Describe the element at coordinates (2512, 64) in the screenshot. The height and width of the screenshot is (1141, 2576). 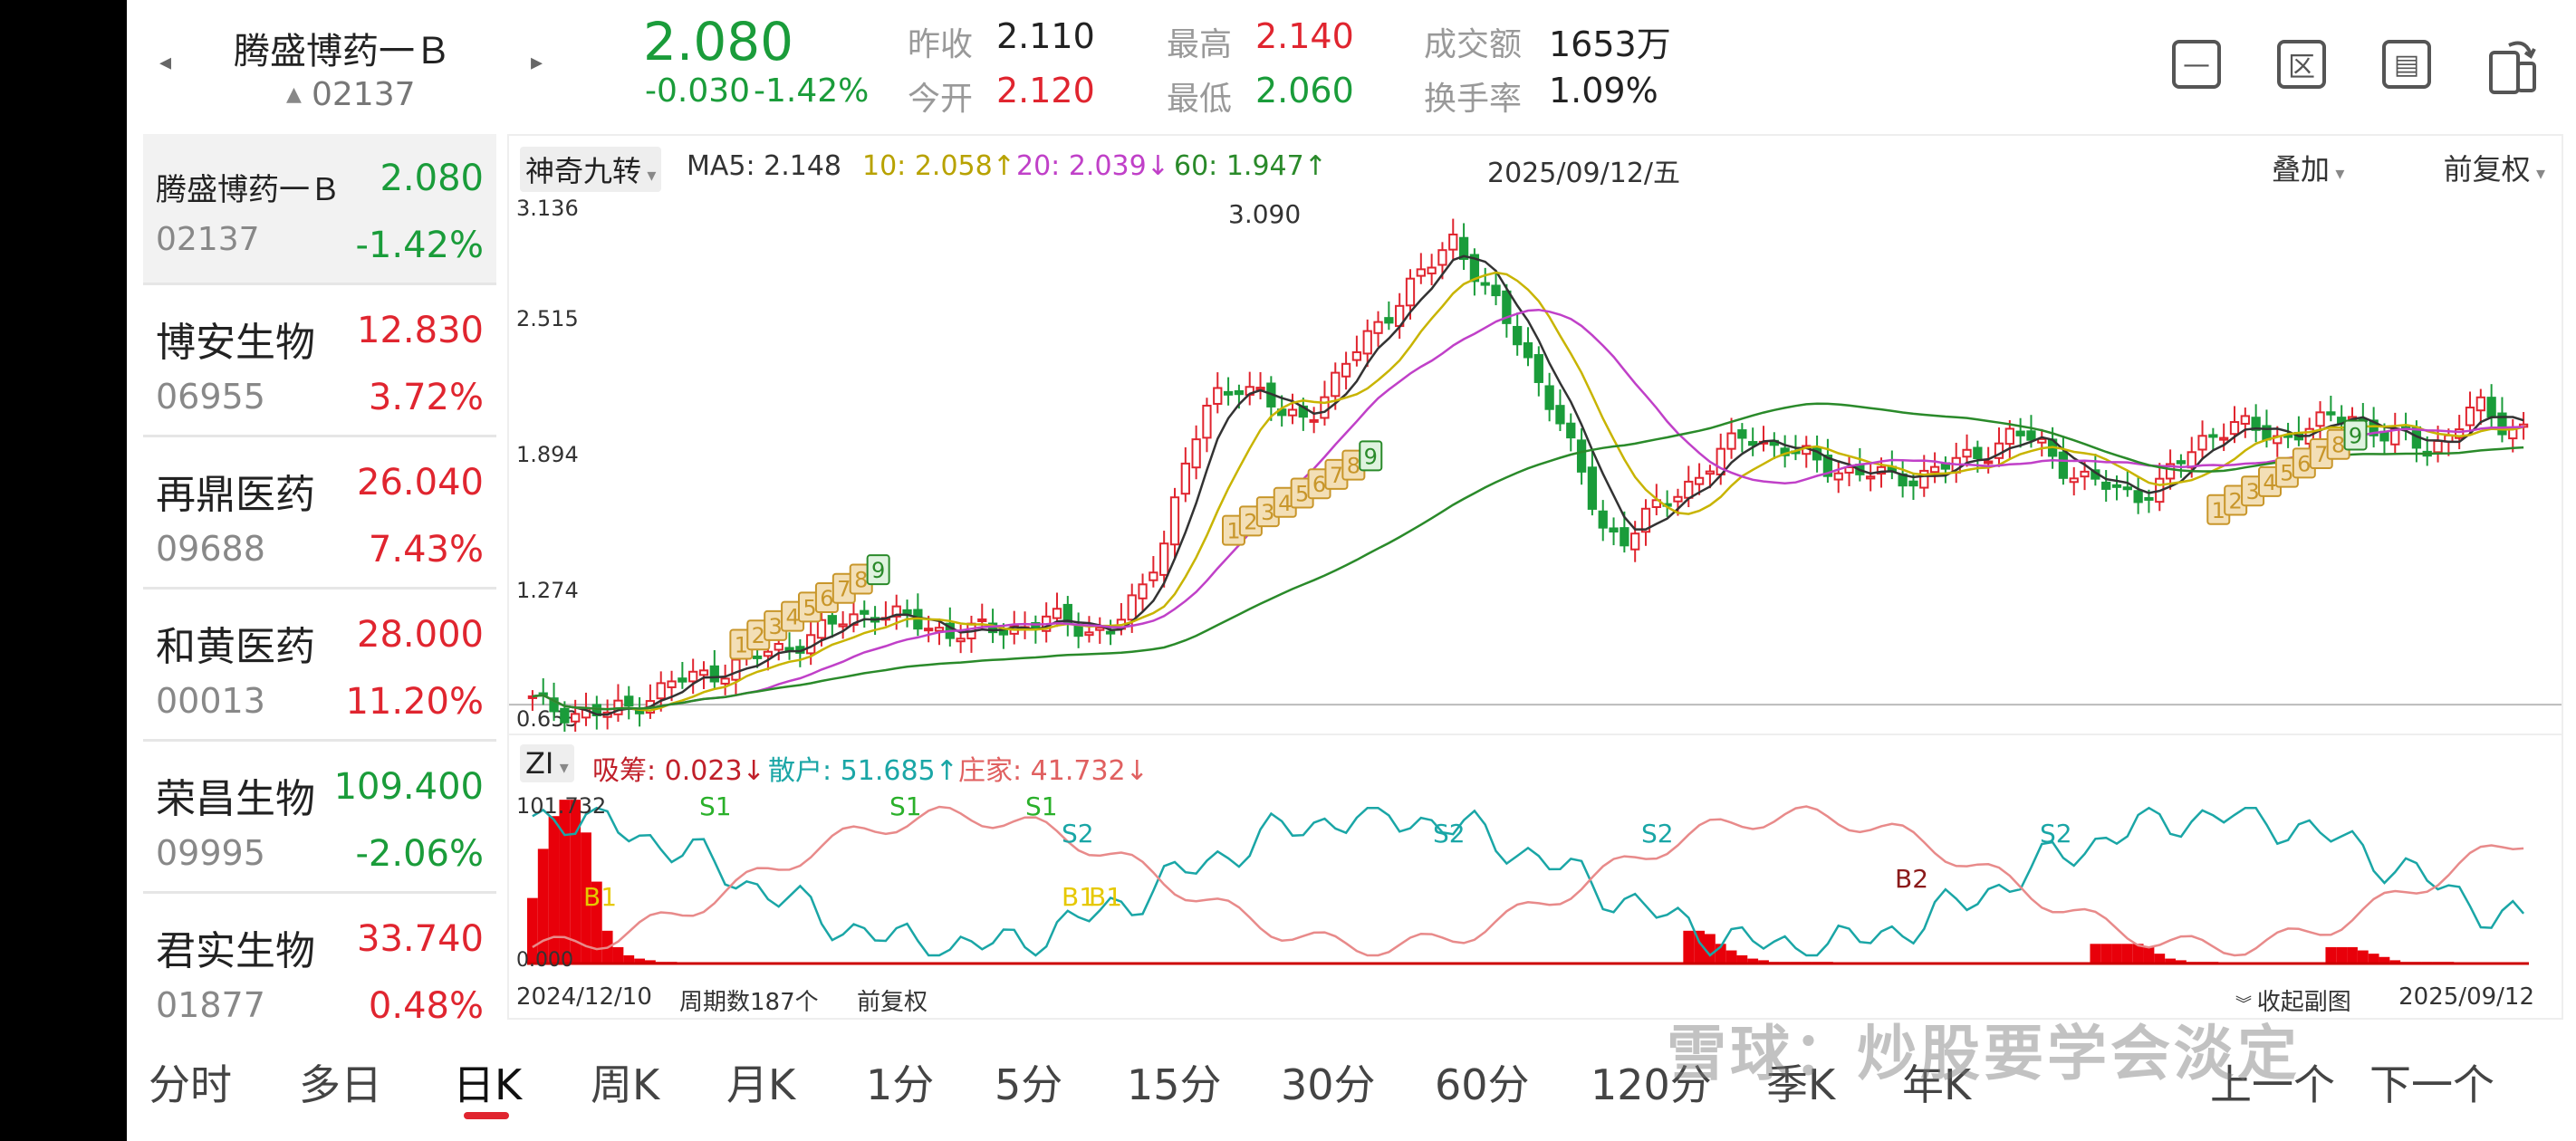
I see `rotate-phone-icon` at that location.